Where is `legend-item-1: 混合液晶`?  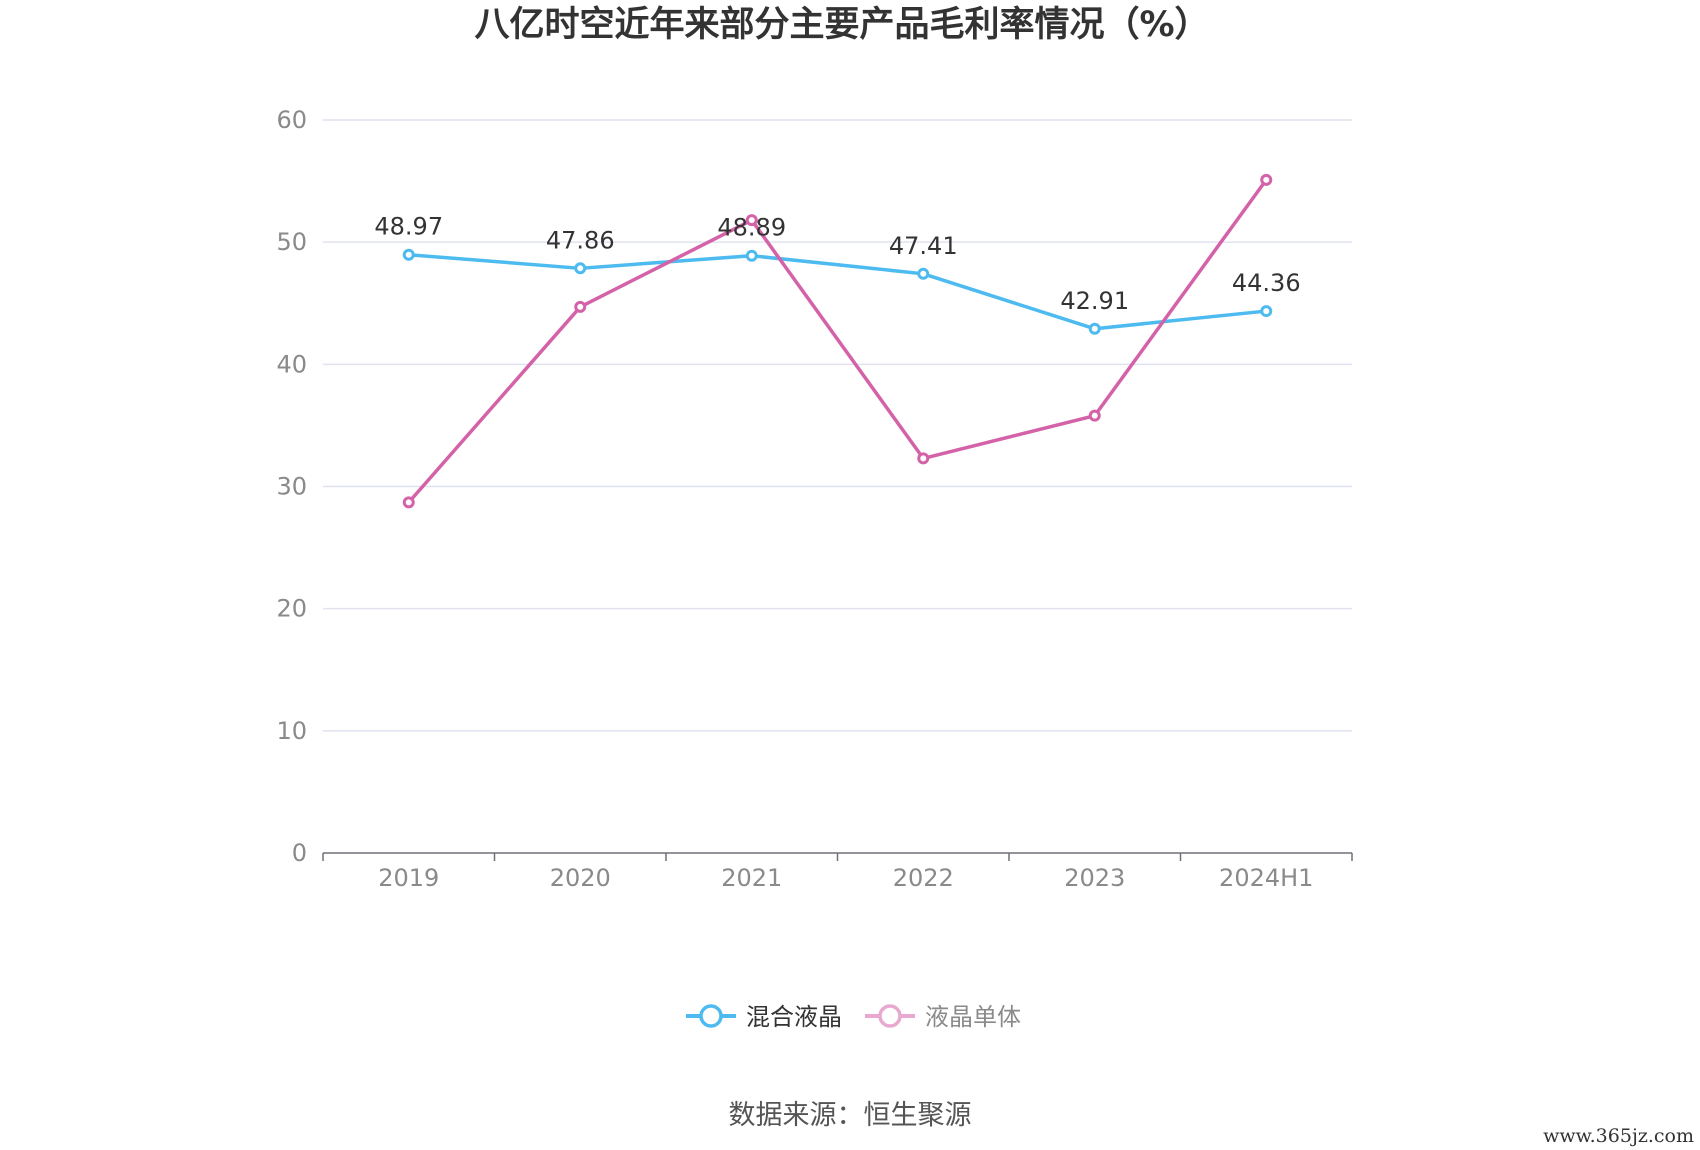 legend-item-1: 混合液晶 is located at coordinates (764, 1017).